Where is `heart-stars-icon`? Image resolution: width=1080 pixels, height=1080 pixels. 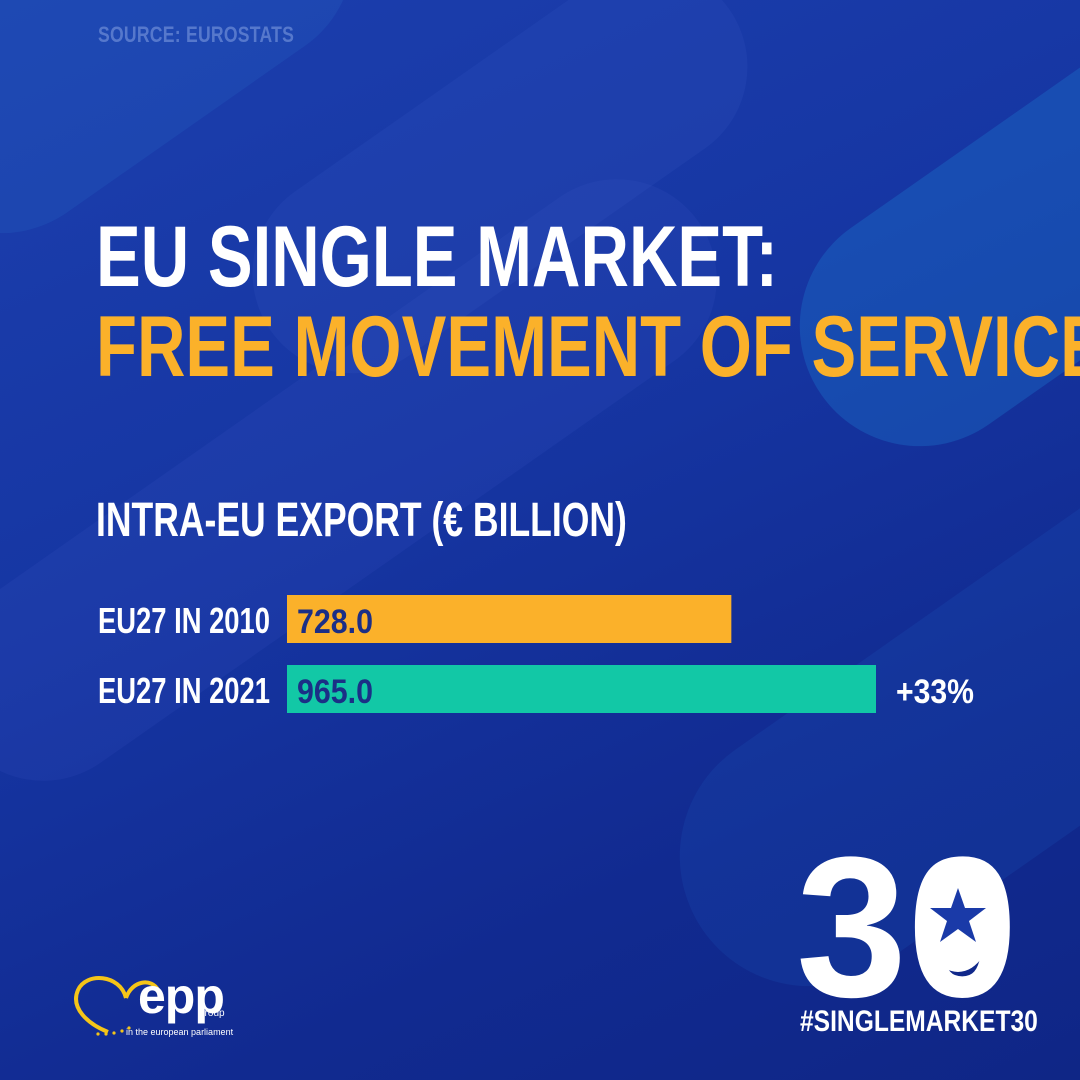
heart-stars-icon is located at coordinates (117, 1006).